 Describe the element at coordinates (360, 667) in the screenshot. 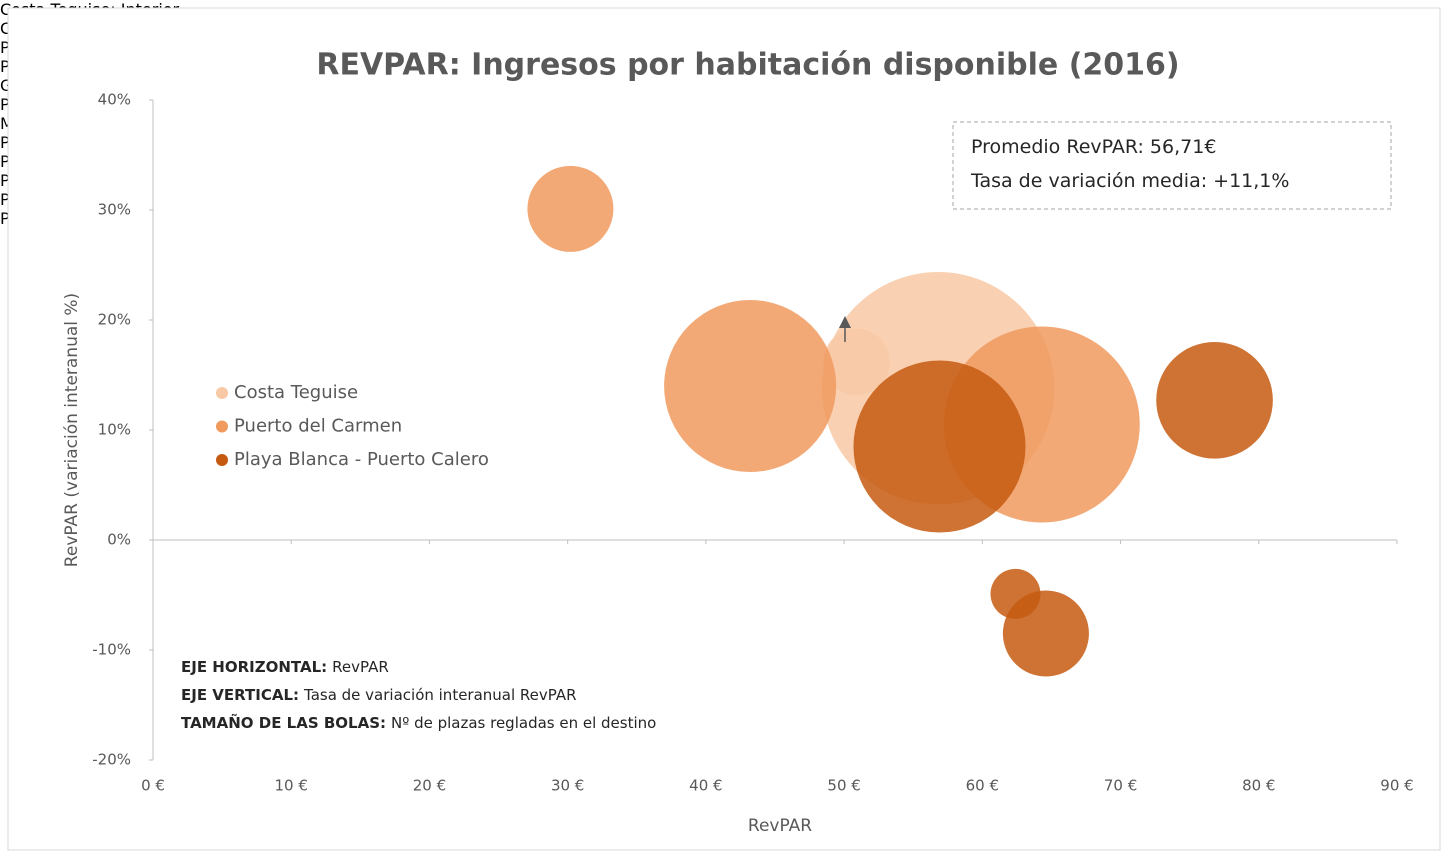

I see `note-text: RevPAR` at that location.